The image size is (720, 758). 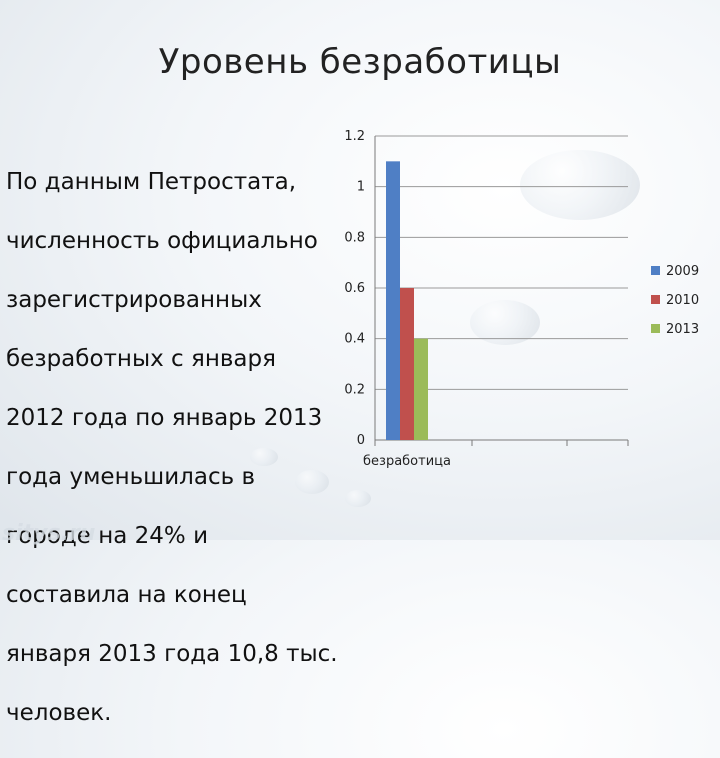 What do you see at coordinates (59, 712) in the screenshot?
I see `body-text-line: человек.` at bounding box center [59, 712].